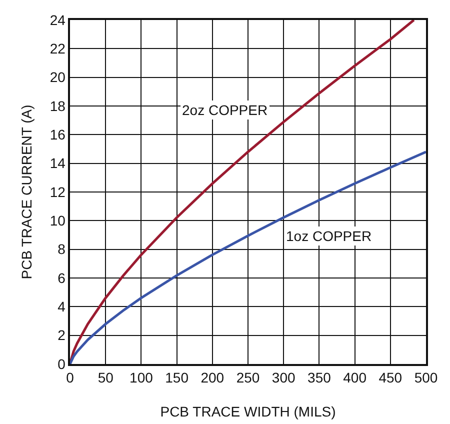  Describe the element at coordinates (390, 378) in the screenshot. I see `x-tick-label: 450` at that location.